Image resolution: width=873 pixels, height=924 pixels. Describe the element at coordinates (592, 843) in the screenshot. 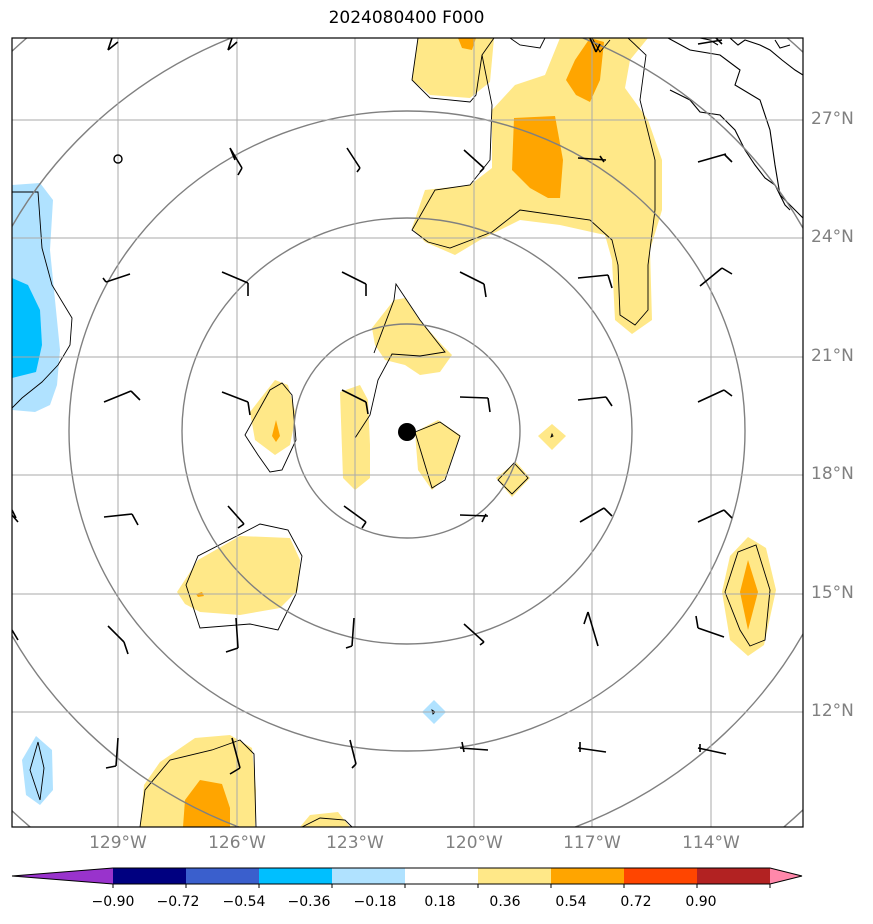

I see `lon-label-117w: 117°W` at that location.